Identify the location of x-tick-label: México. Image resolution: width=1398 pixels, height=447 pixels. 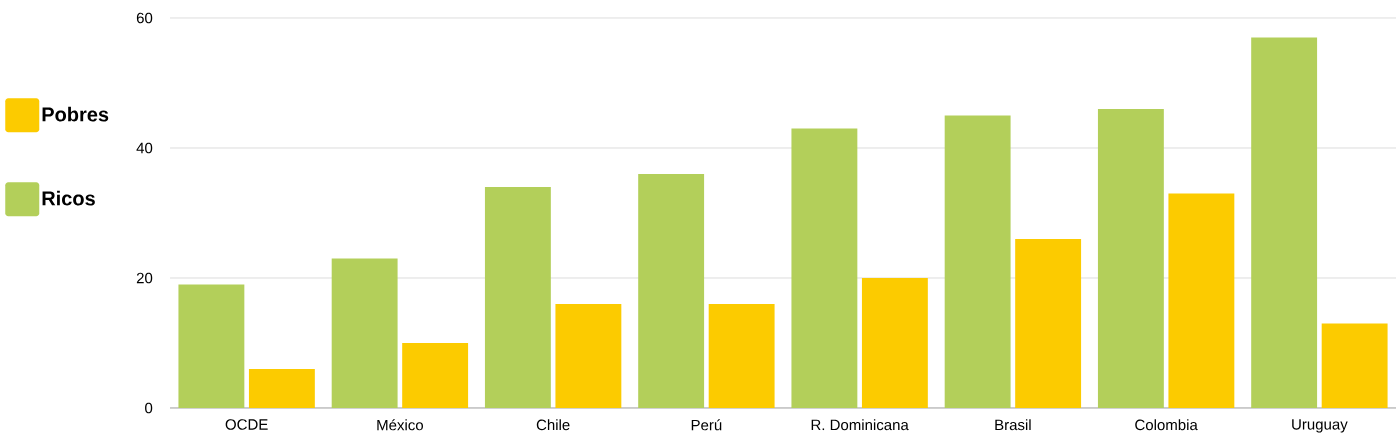
(400, 425).